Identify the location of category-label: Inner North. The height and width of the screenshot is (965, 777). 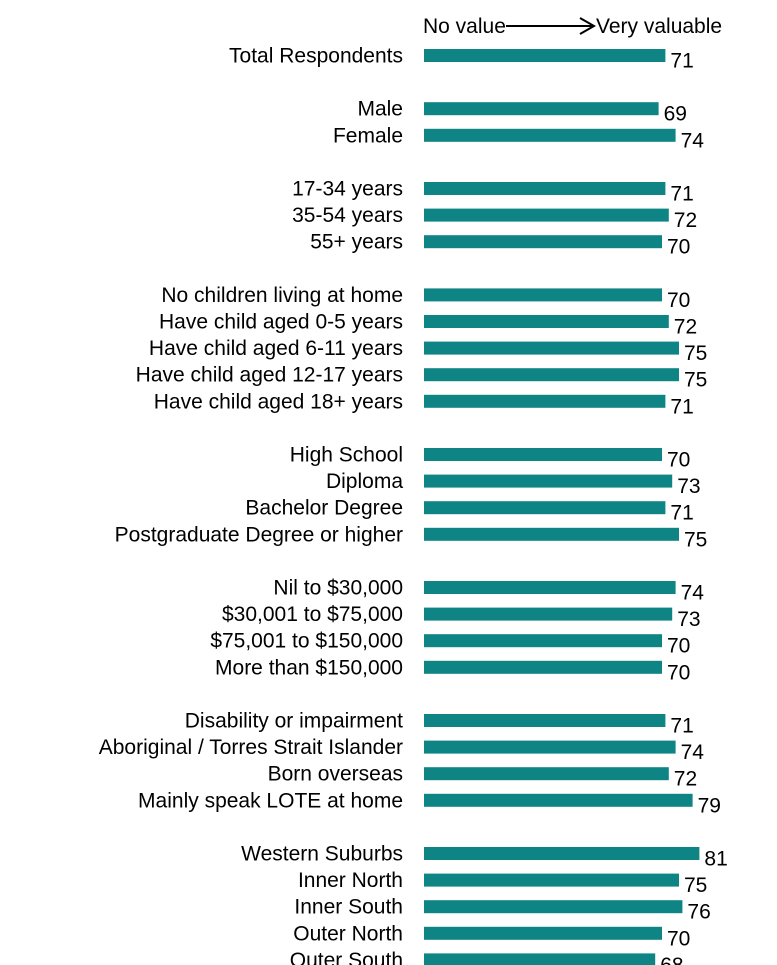
(350, 880).